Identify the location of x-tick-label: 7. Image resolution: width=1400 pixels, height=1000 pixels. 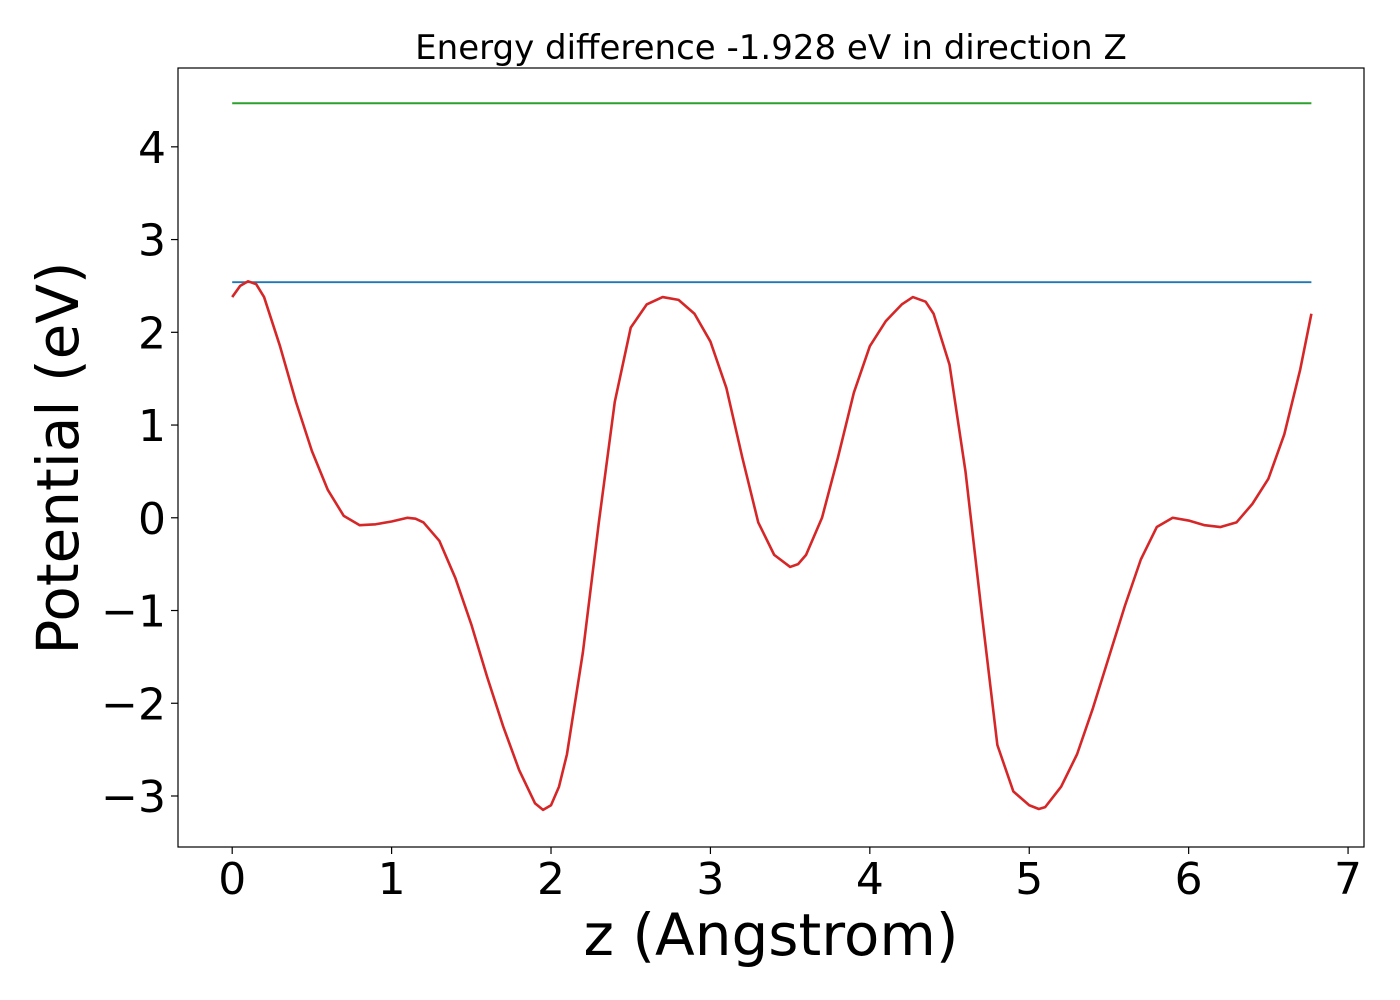
(1348, 879).